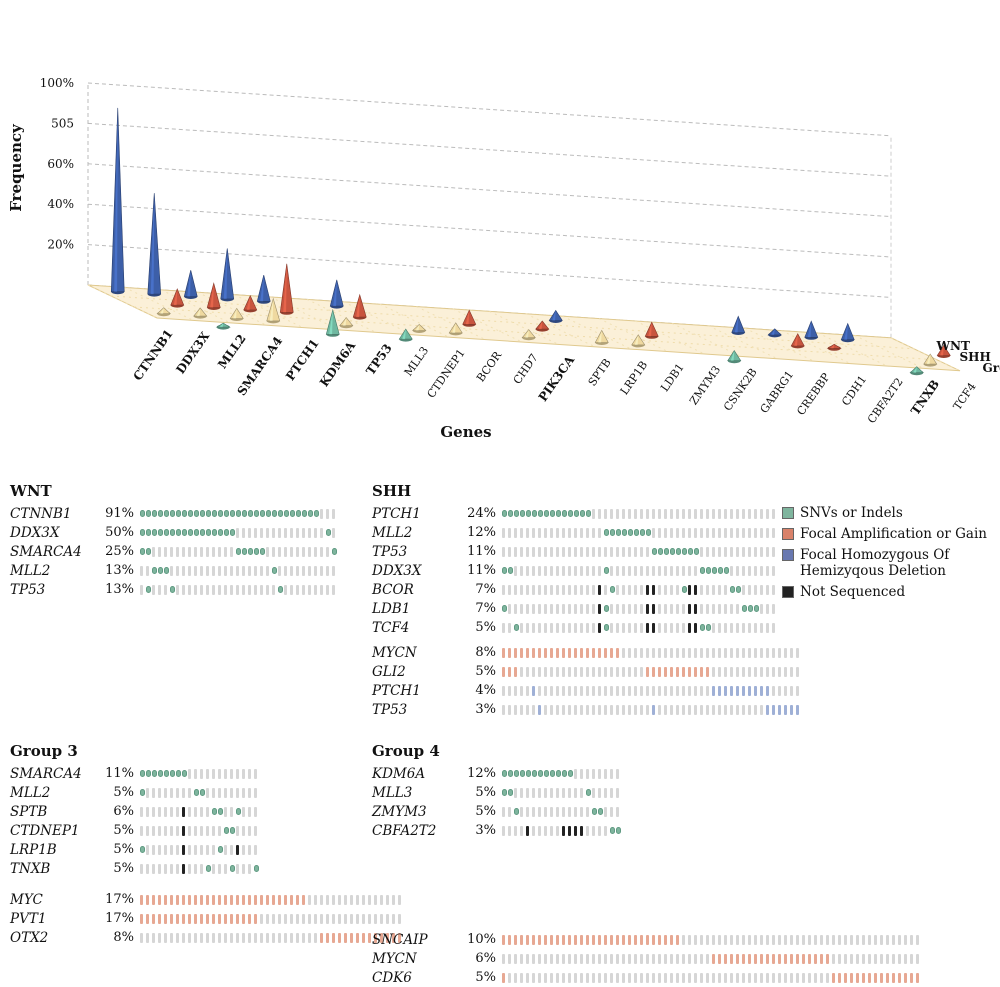  I want to click on gene-name: MYC, so click(55, 900).